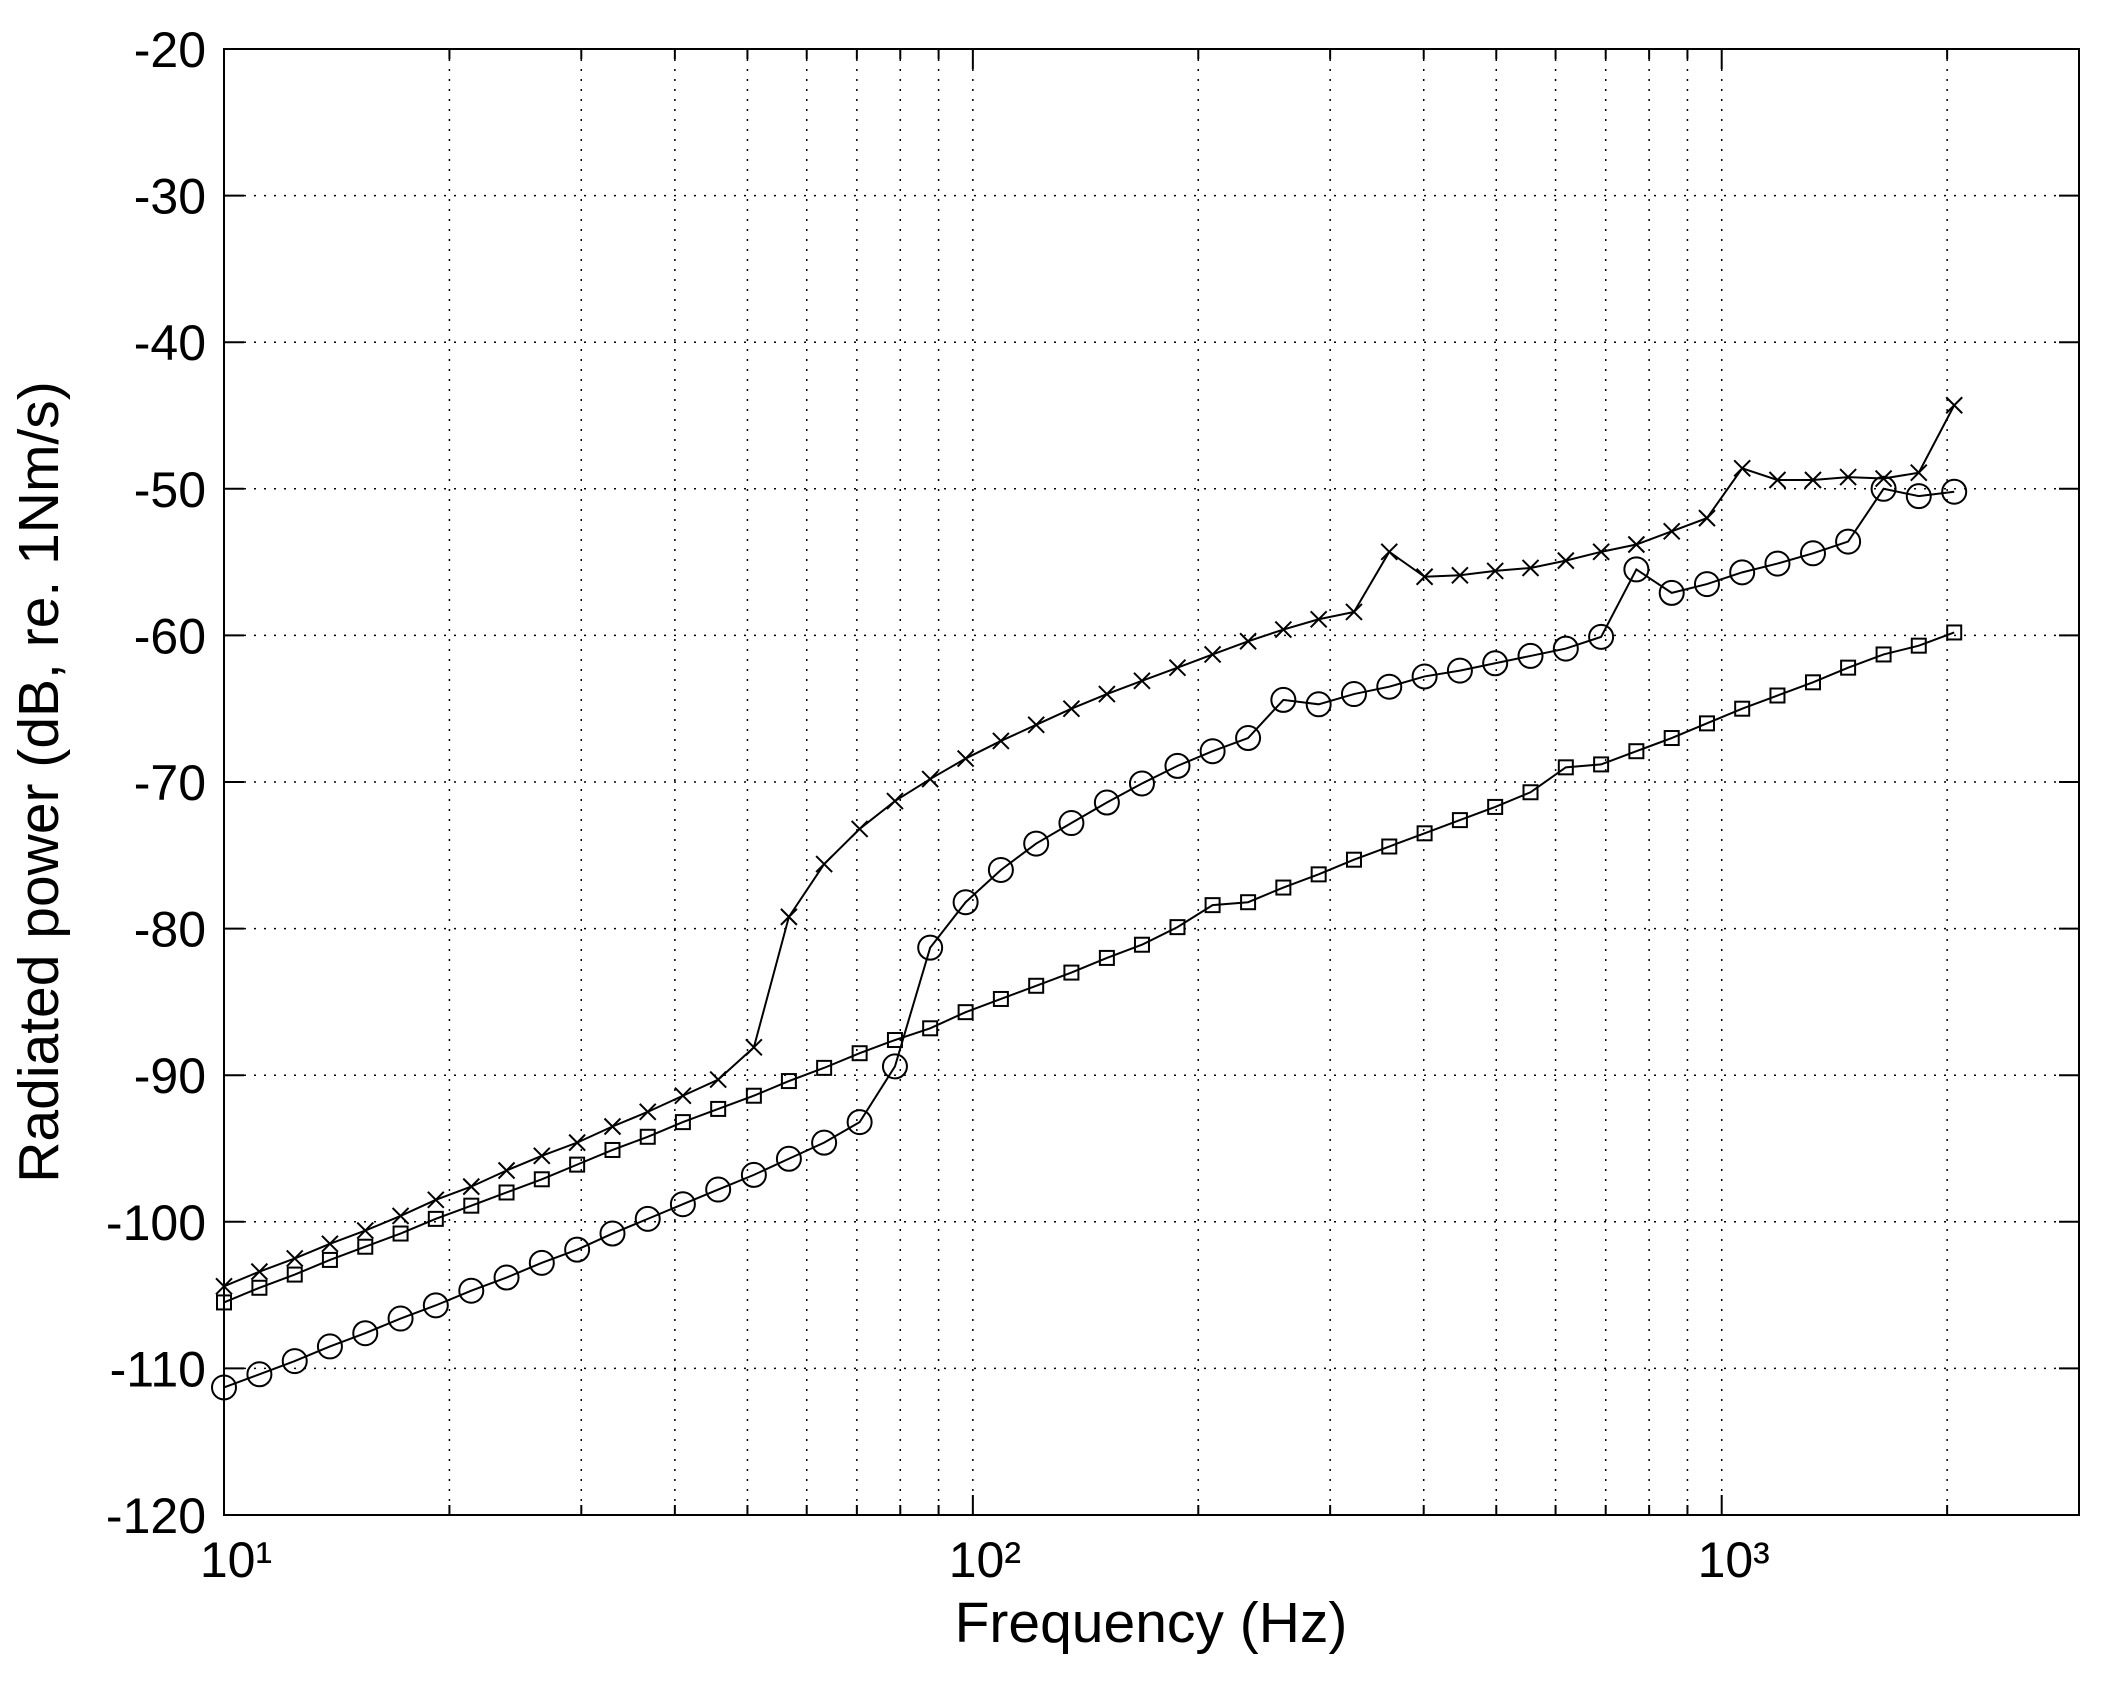  Describe the element at coordinates (156, 1516) in the screenshot. I see `y-tick-label: -120` at that location.